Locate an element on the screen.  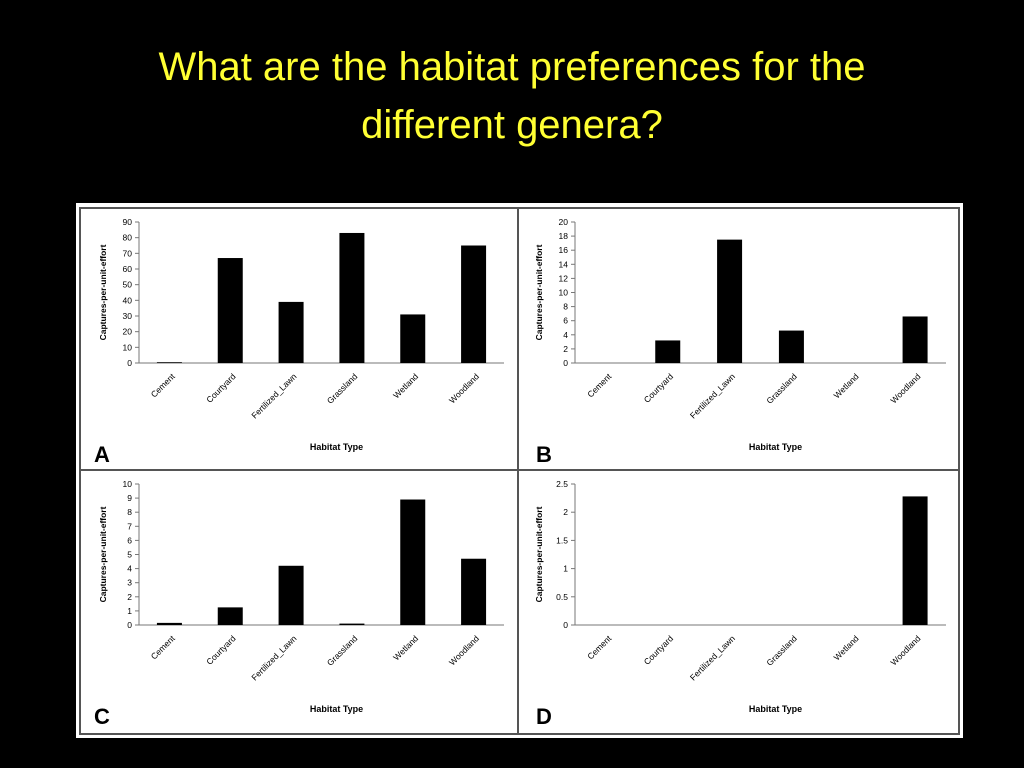
y-tick-label: 16 is located at coordinates (564, 250).